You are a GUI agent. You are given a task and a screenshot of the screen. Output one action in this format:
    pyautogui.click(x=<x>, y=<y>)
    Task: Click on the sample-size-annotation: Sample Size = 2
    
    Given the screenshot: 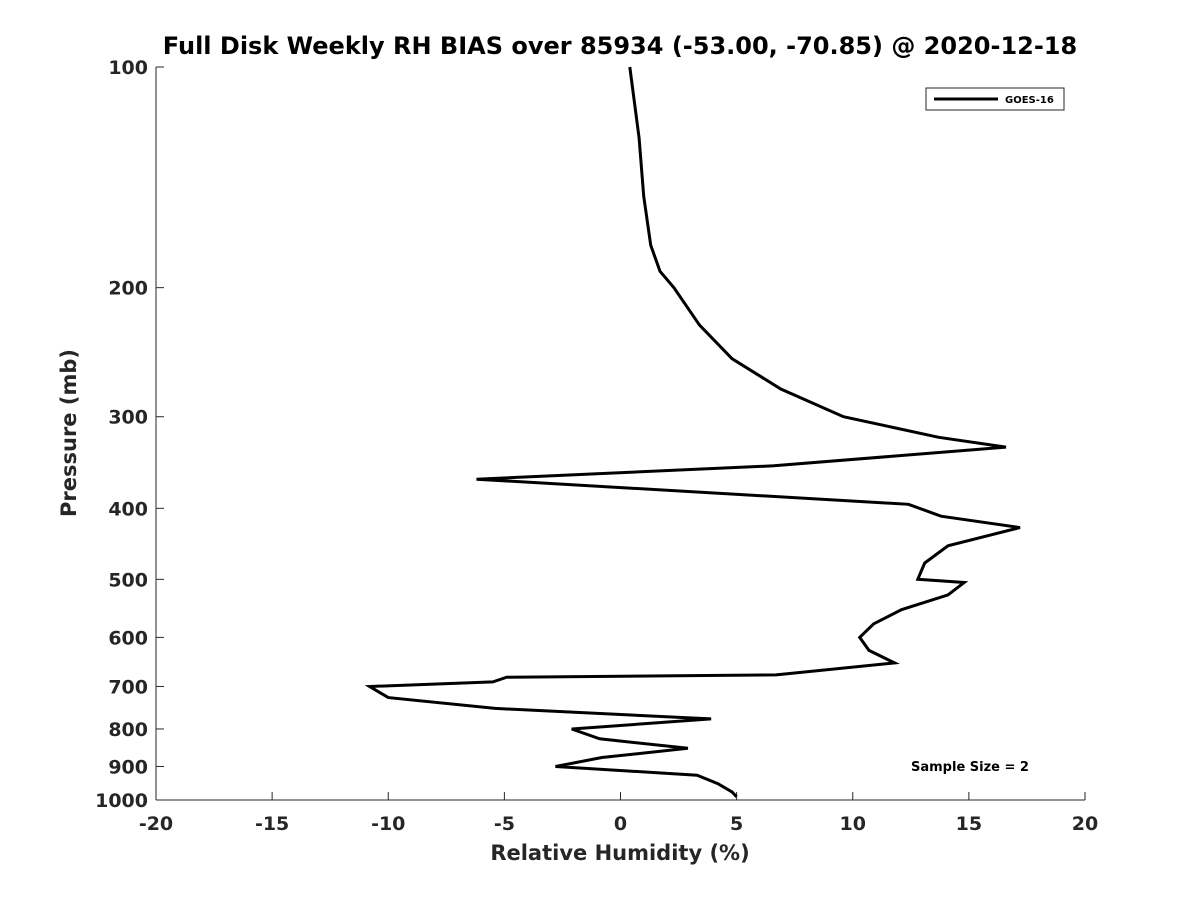 What is the action you would take?
    pyautogui.click(x=970, y=767)
    